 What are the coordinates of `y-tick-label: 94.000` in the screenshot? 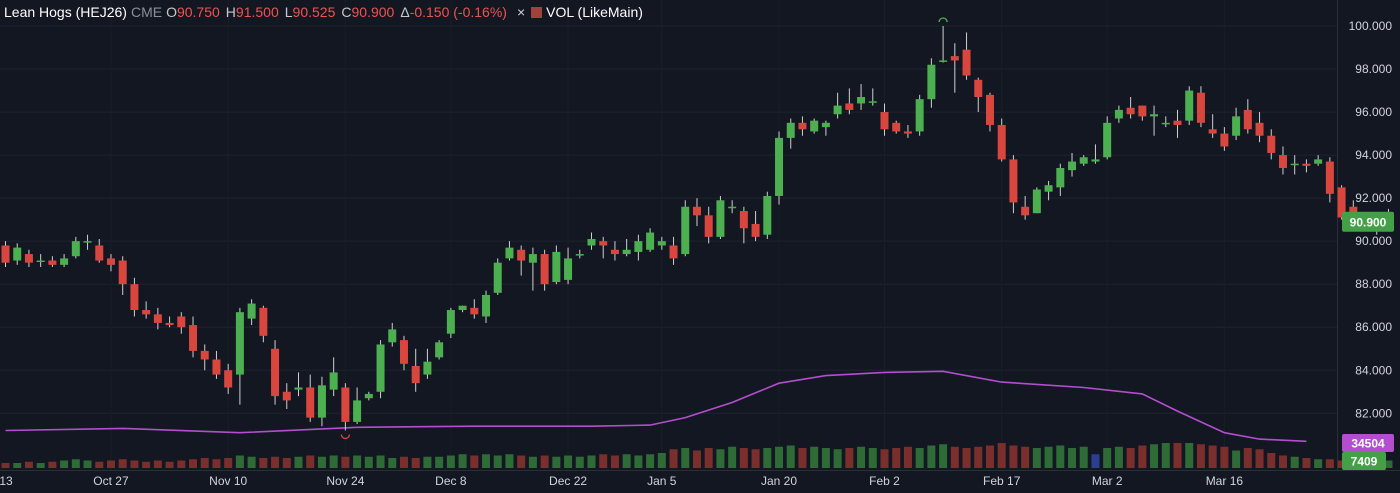 It's located at (1373, 155).